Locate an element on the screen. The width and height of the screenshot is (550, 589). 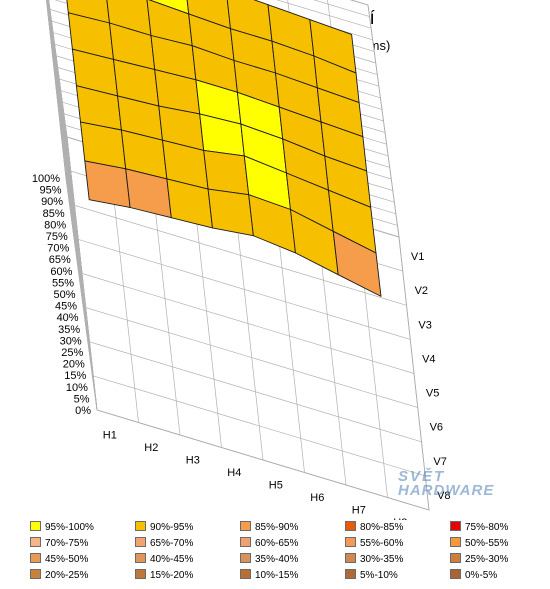
z-tick-label: 80% is located at coordinates (55, 225).